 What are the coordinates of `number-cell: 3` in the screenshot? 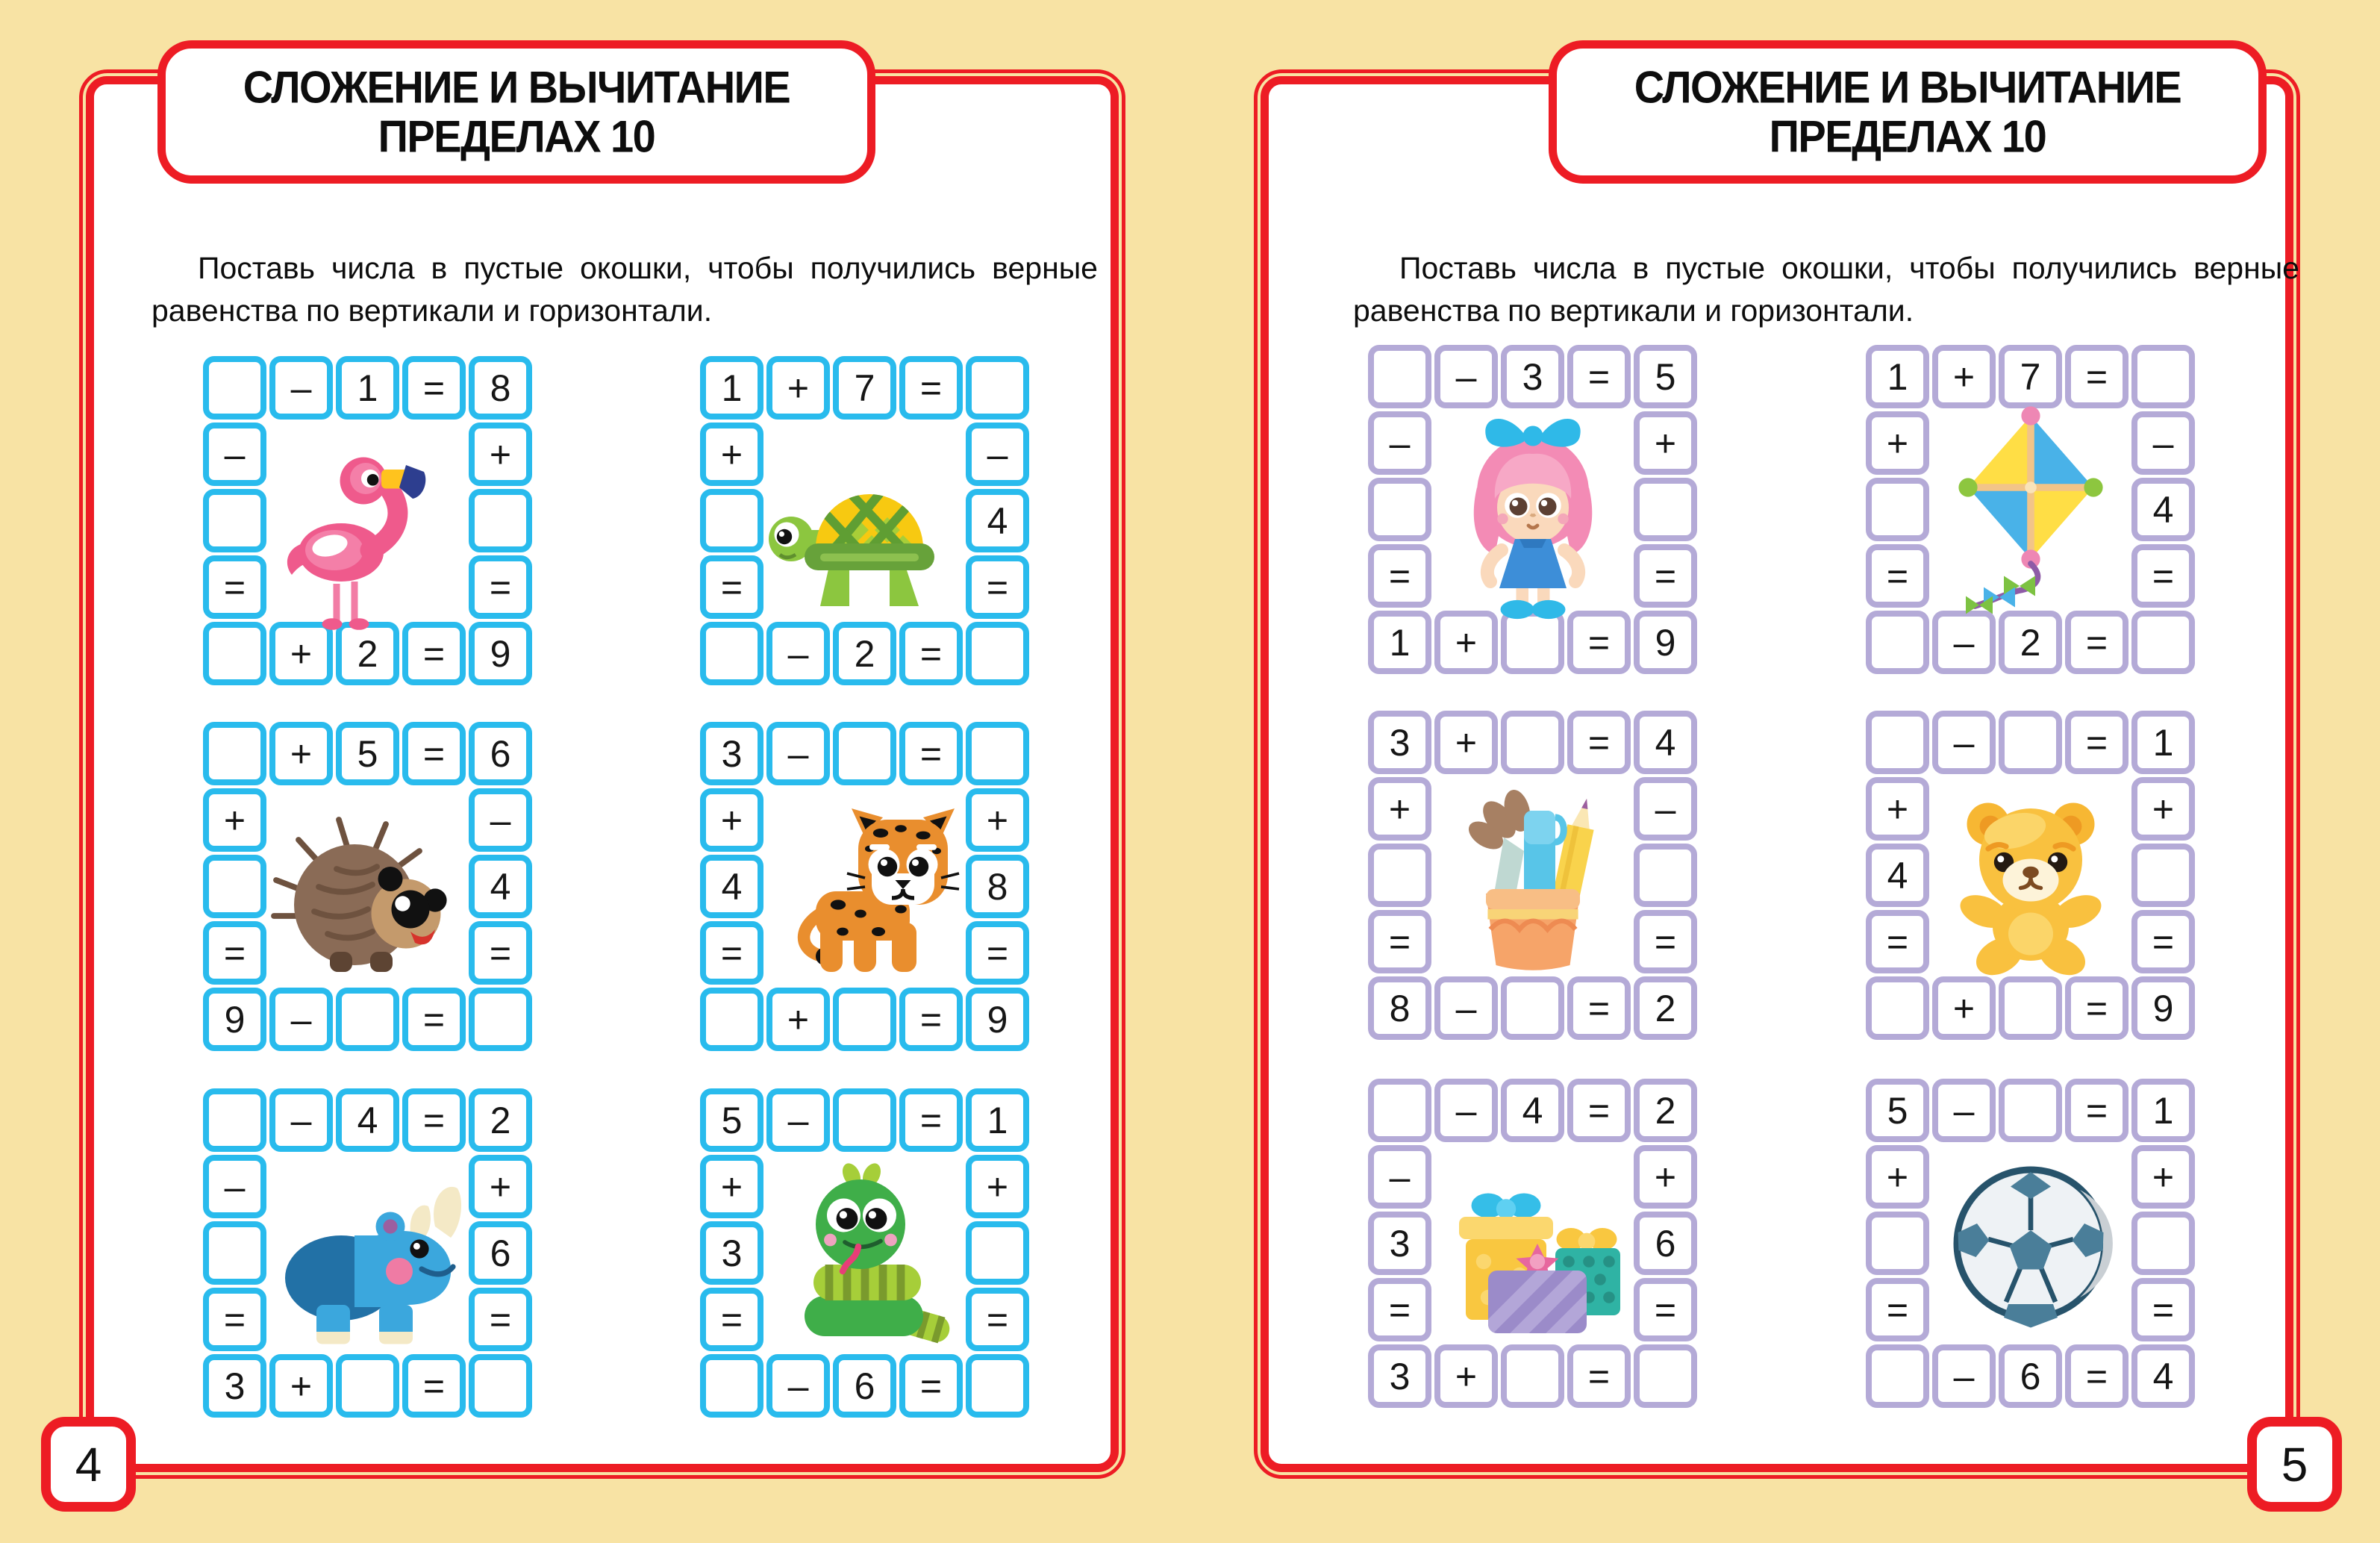 It's located at (234, 1386).